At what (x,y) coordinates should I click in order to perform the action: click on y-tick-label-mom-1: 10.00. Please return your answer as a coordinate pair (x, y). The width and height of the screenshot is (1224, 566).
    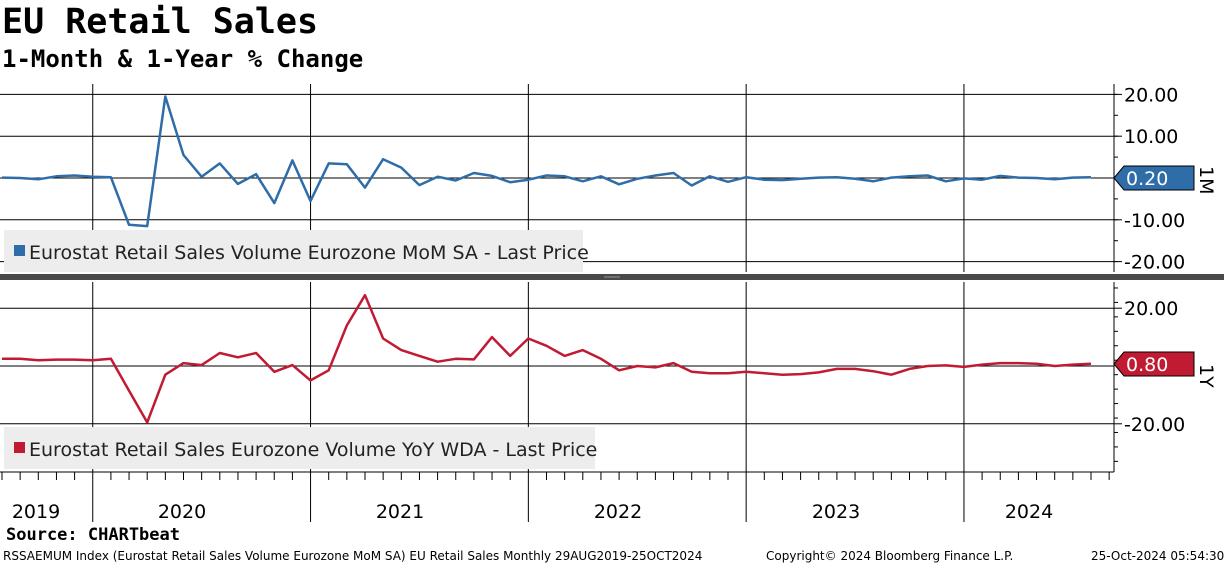
    Looking at the image, I should click on (1151, 137).